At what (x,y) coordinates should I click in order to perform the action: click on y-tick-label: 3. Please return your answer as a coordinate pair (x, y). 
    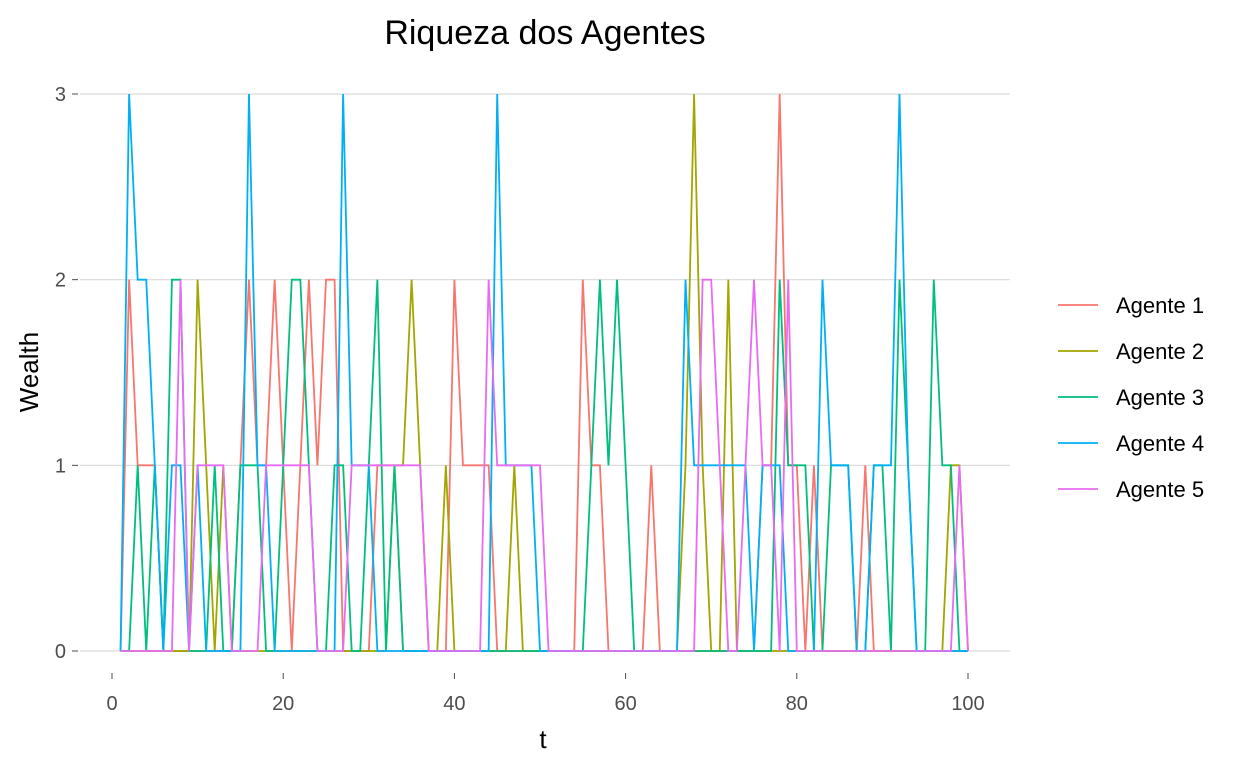
    Looking at the image, I should click on (60, 95).